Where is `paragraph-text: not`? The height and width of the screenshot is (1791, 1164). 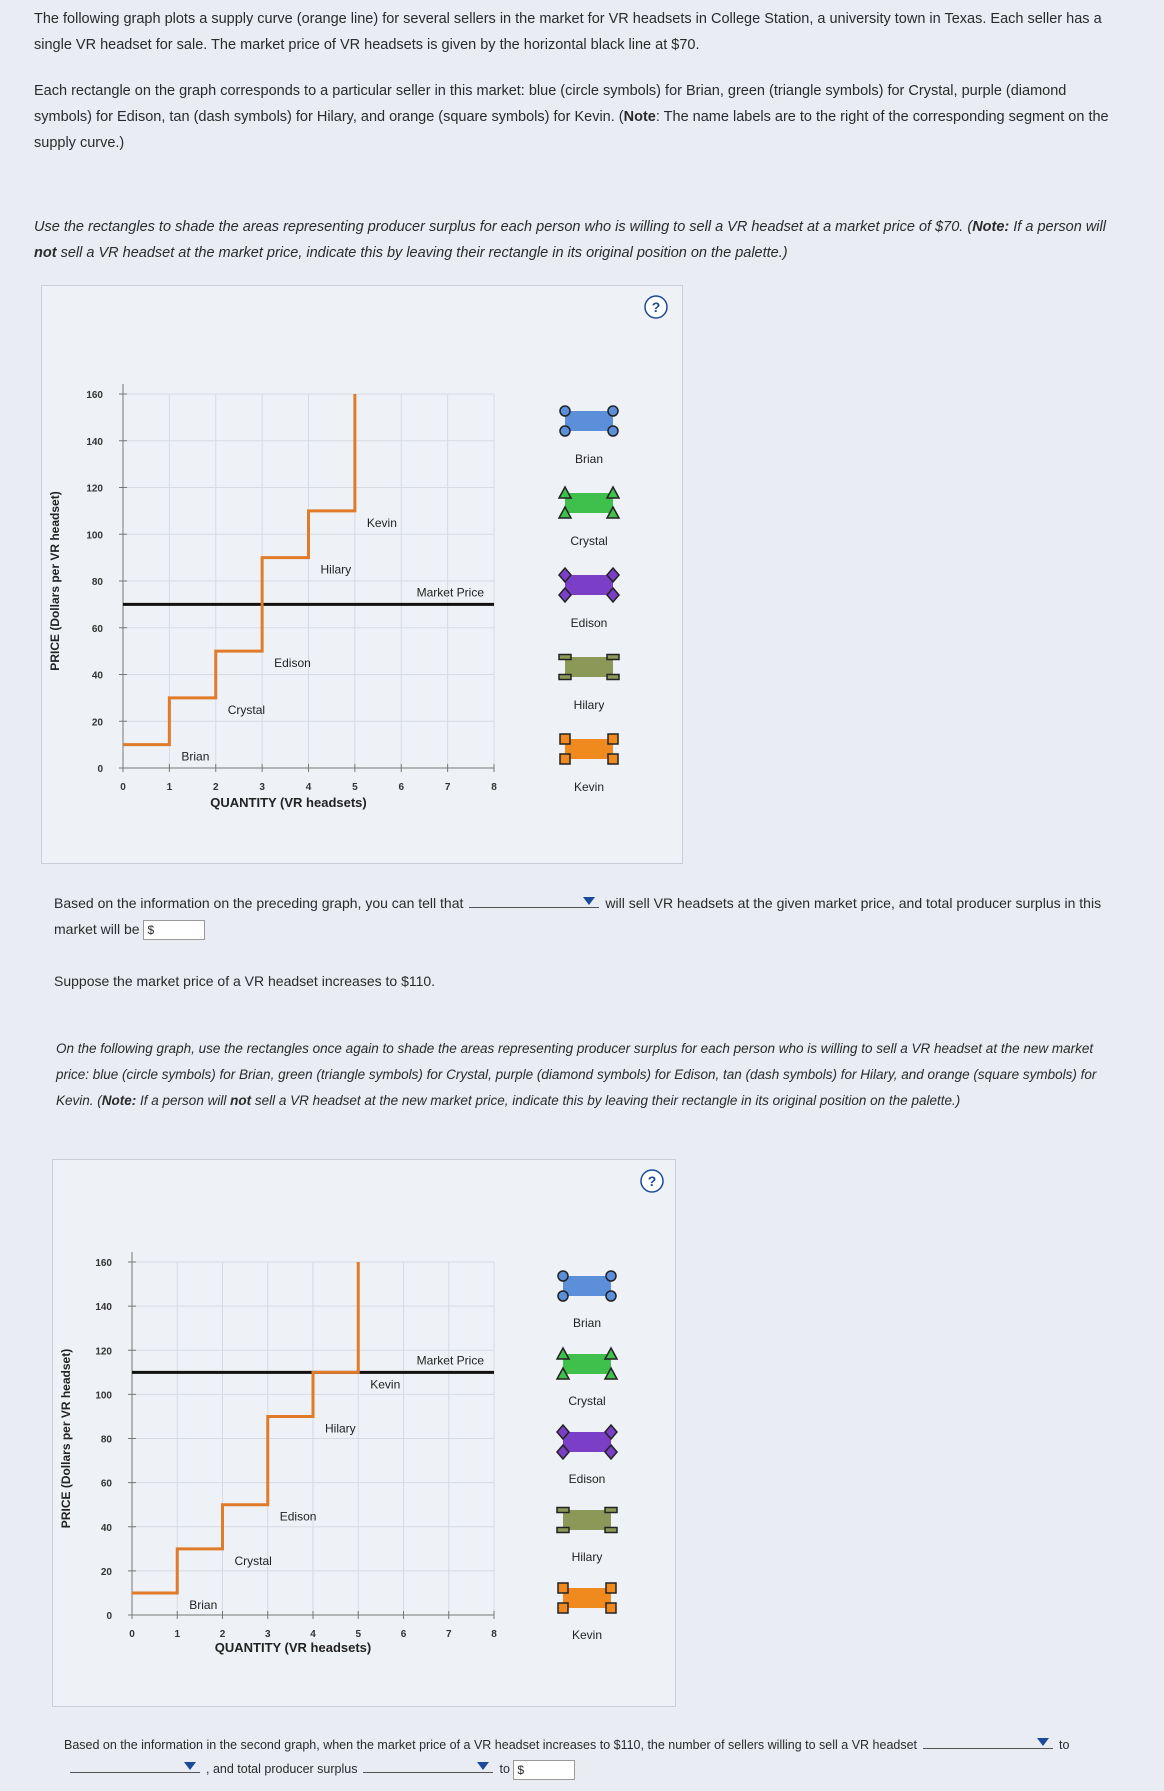
paragraph-text: not is located at coordinates (45, 253).